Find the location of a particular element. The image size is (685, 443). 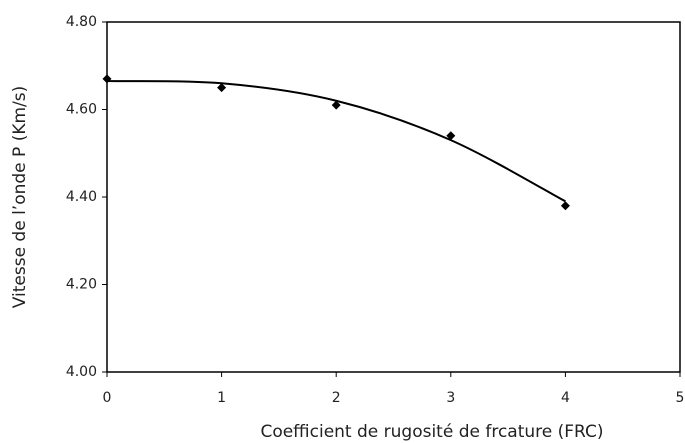

x-tick-label: 0 is located at coordinates (107, 398).